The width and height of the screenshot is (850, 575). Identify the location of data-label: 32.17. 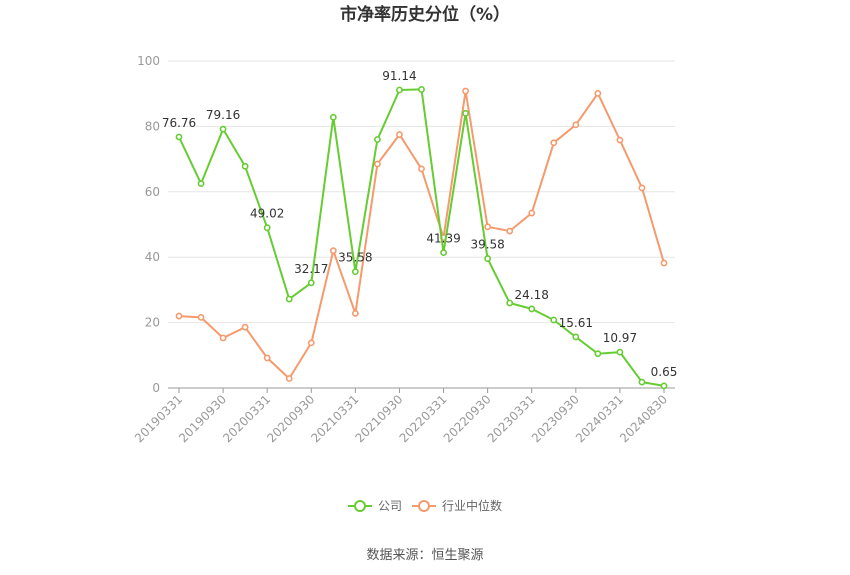
(311, 269).